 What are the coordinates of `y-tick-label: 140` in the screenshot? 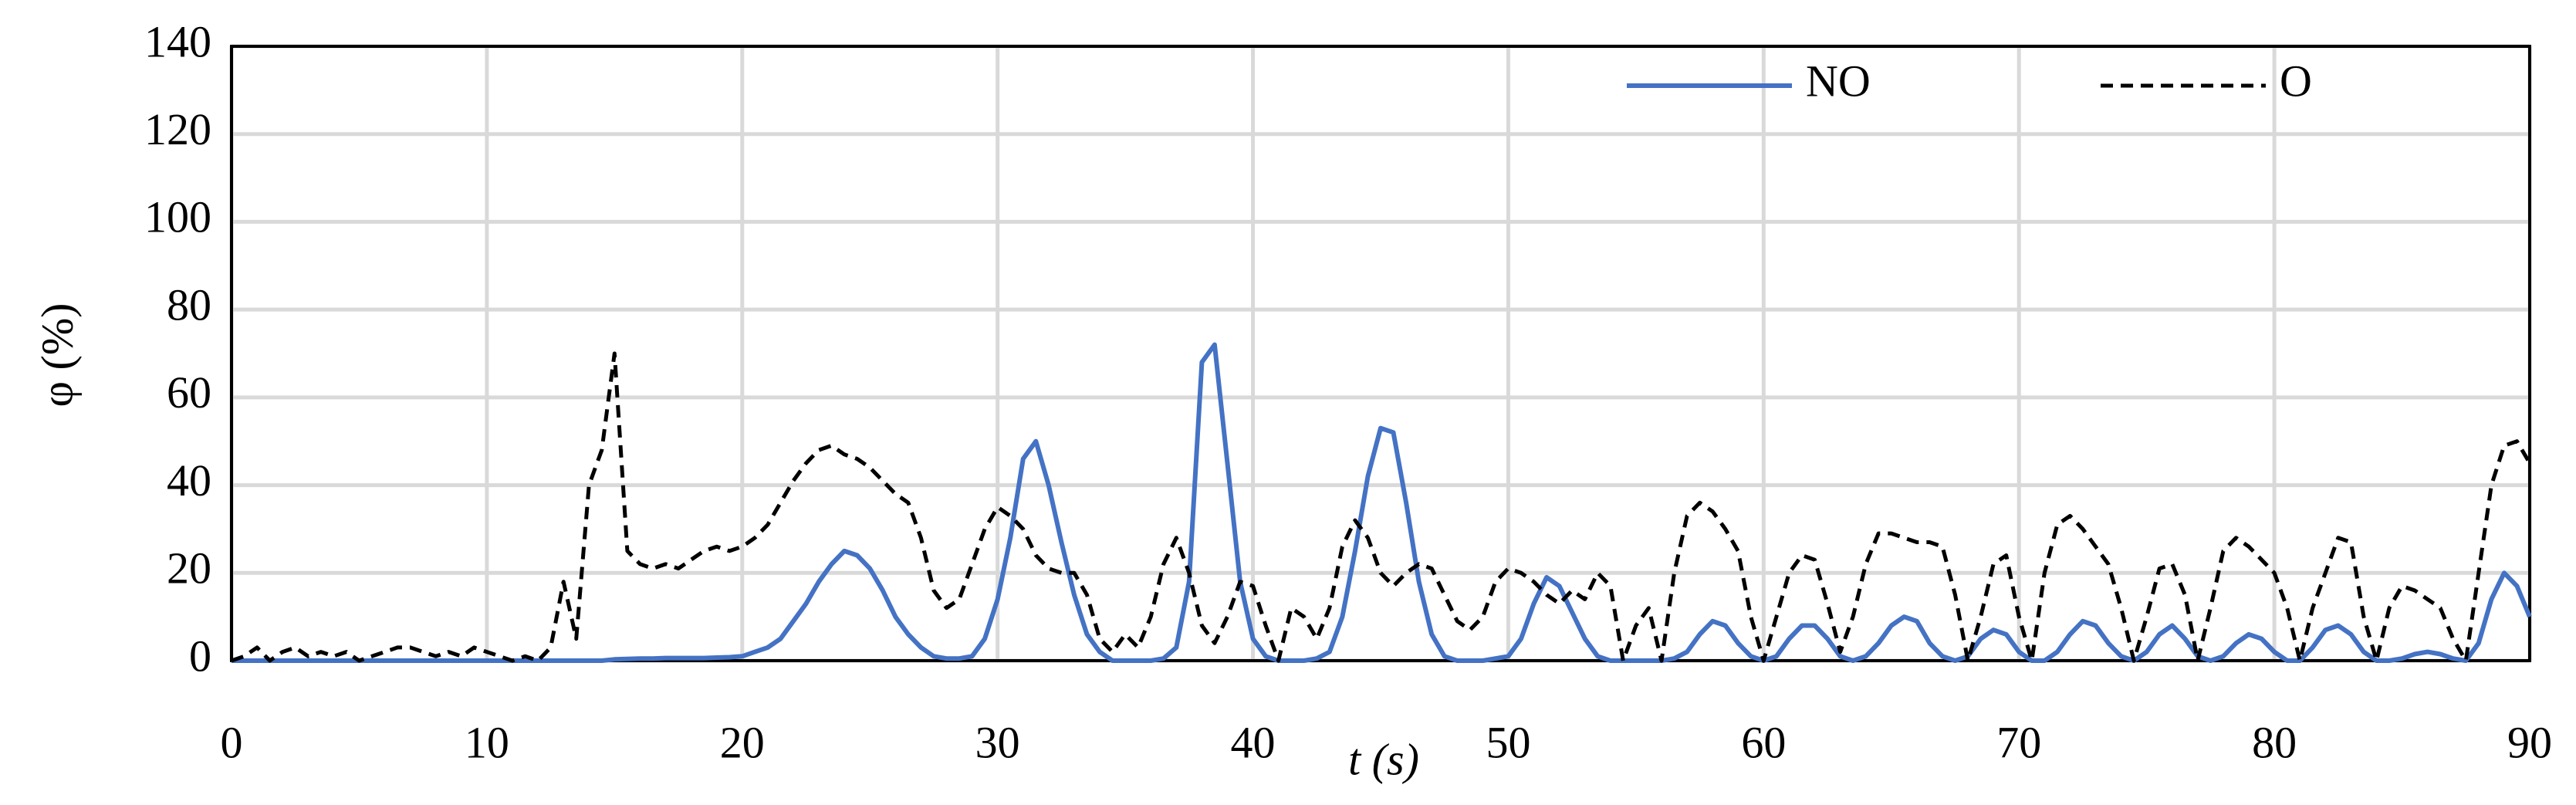 It's located at (177, 41).